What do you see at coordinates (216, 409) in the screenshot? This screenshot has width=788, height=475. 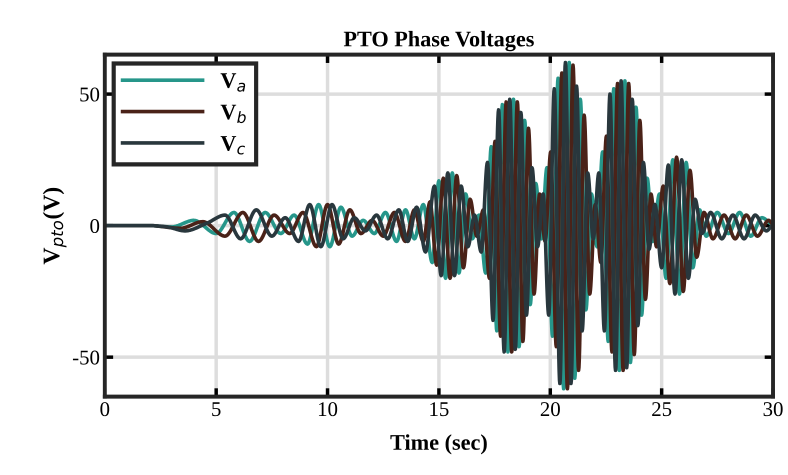 I see `x-tick-label: 5` at bounding box center [216, 409].